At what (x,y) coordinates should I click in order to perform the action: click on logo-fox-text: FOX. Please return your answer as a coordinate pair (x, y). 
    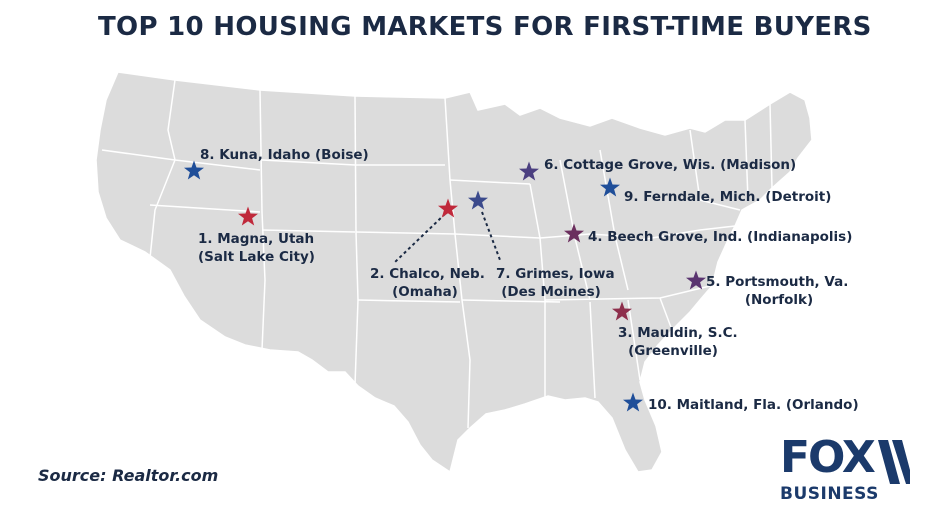
    Looking at the image, I should click on (828, 457).